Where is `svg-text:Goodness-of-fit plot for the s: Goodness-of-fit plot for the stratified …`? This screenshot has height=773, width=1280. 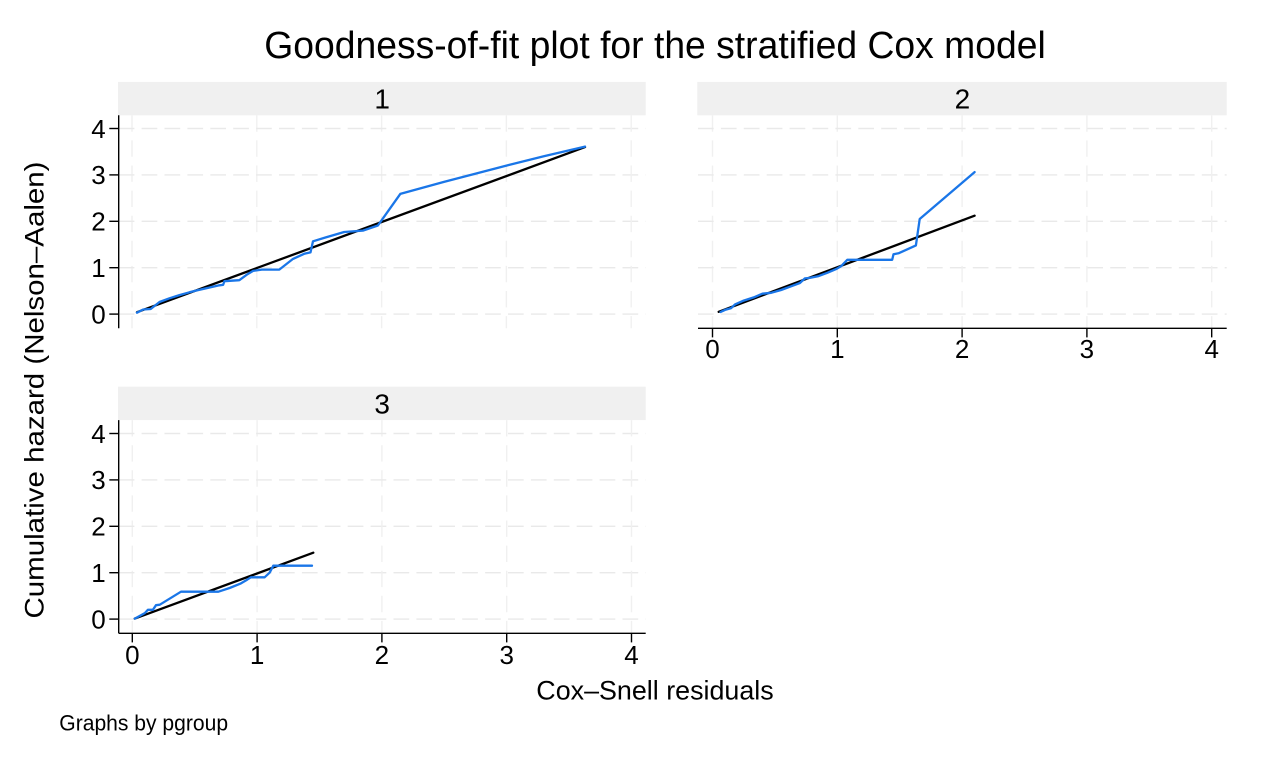 svg-text:Goodness-of-fit plot for the s: Goodness-of-fit plot for the stratified … is located at coordinates (655, 46).